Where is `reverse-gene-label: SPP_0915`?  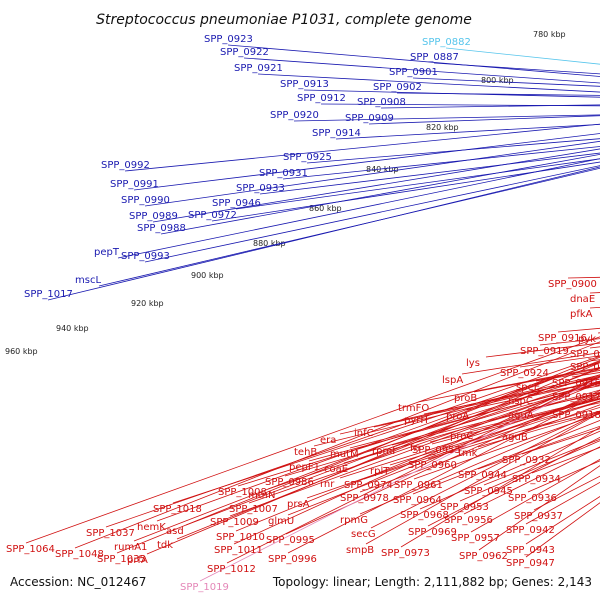 reverse-gene-label: SPP_0915 is located at coordinates (576, 383).